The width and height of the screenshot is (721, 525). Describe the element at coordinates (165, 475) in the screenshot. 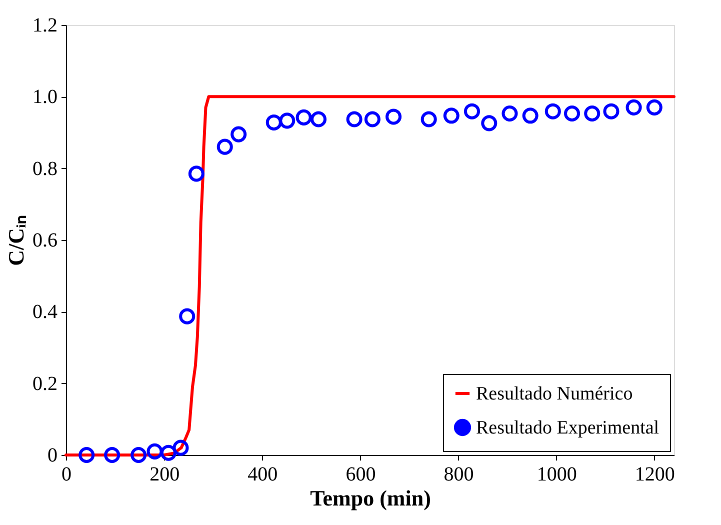

I see `x-tick-label: 200` at that location.